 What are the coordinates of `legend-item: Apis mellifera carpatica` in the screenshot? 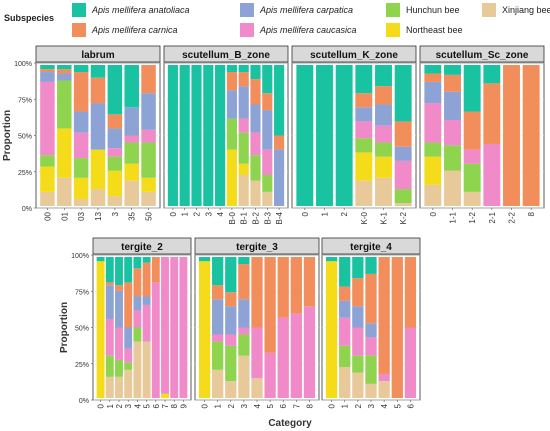 It's located at (296, 10).